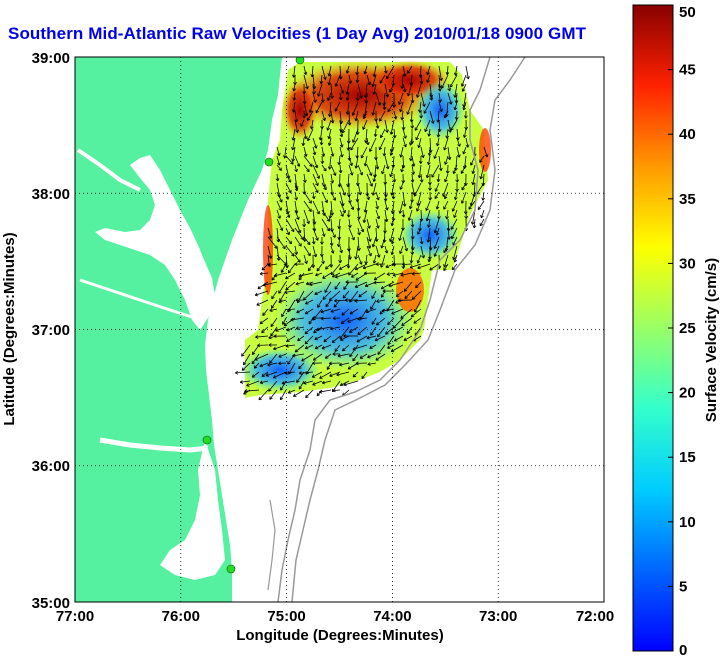 Image resolution: width=724 pixels, height=659 pixels. What do you see at coordinates (155, 242) in the screenshot?
I see `chesapeake-bay` at bounding box center [155, 242].